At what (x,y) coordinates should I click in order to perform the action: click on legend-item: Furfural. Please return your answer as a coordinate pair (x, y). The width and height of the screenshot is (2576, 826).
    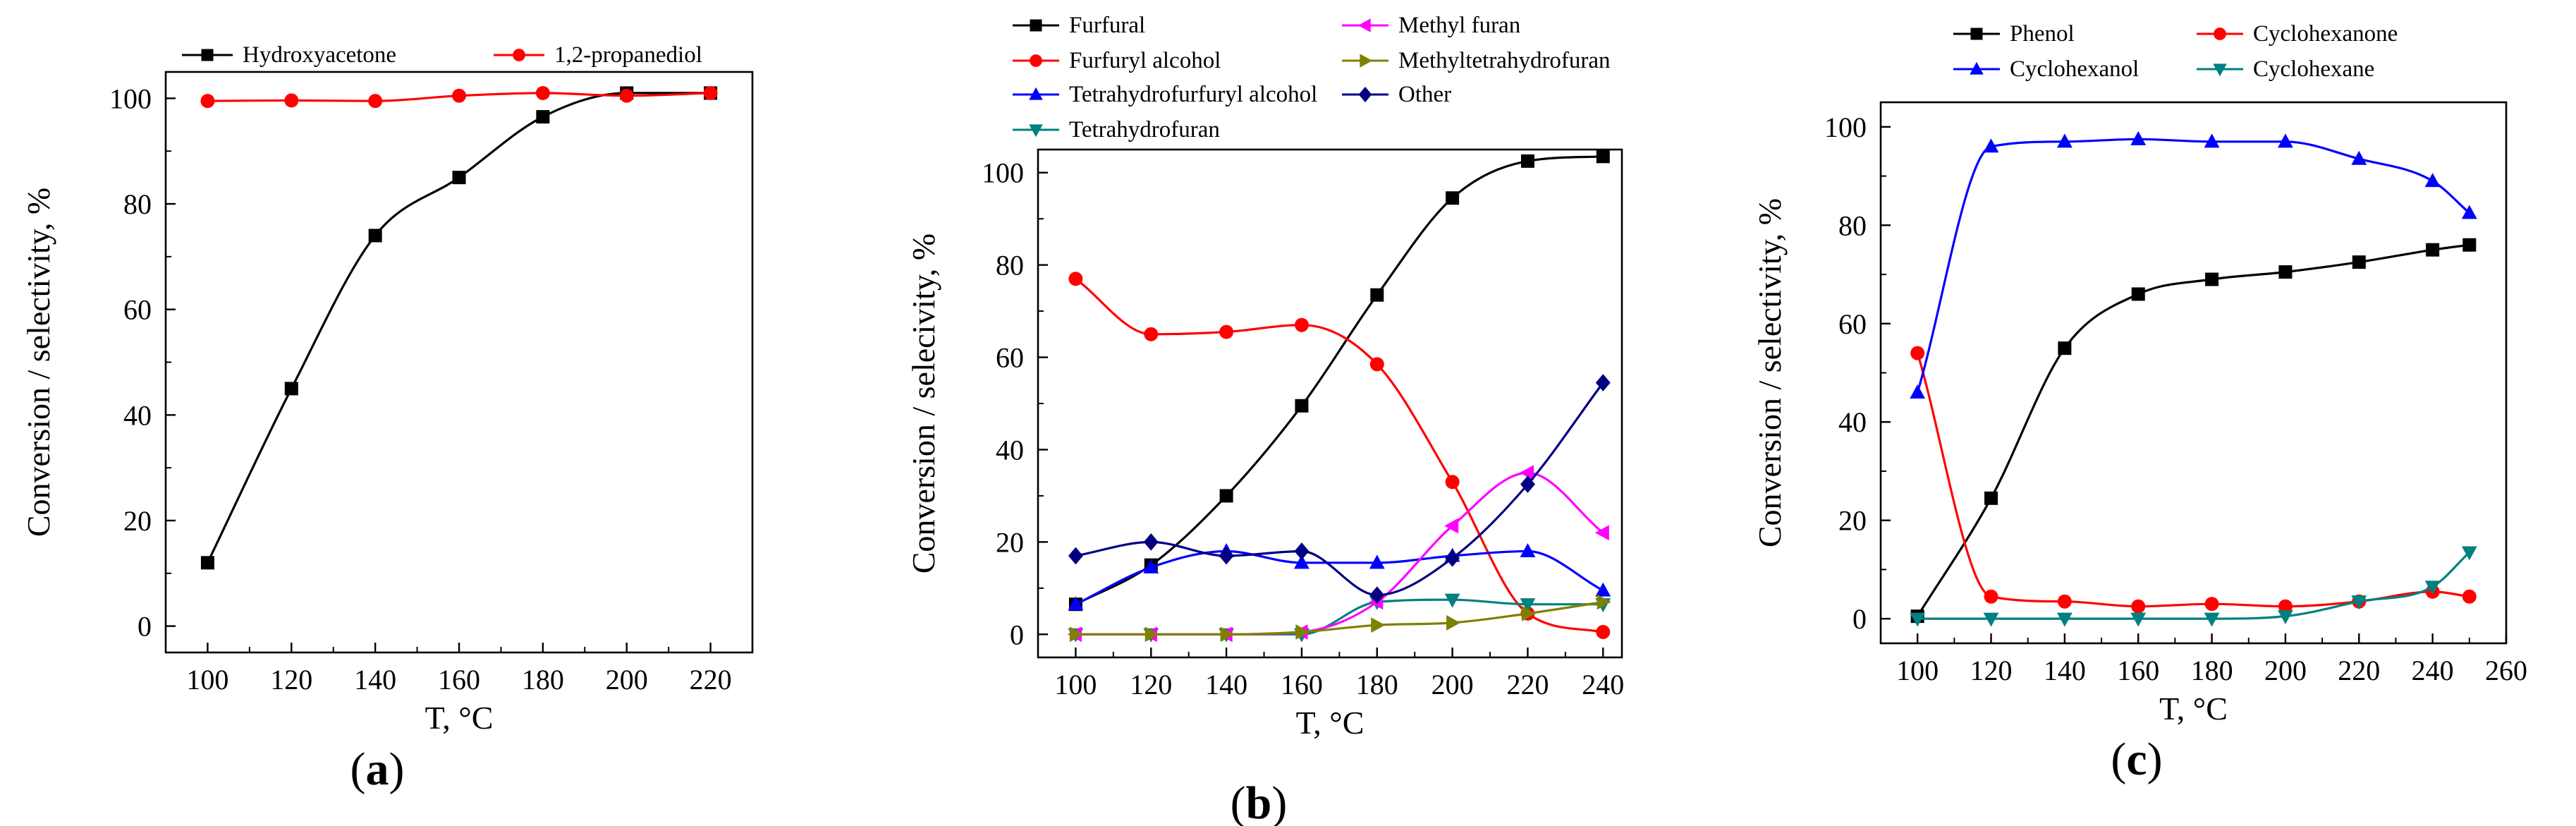
    Looking at the image, I should click on (1079, 26).